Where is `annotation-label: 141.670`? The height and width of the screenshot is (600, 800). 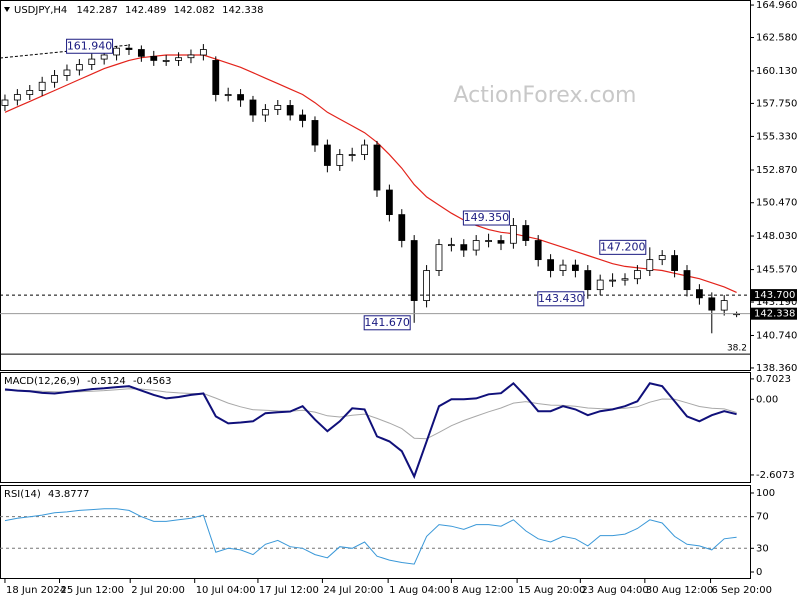
annotation-label: 141.670 is located at coordinates (387, 322).